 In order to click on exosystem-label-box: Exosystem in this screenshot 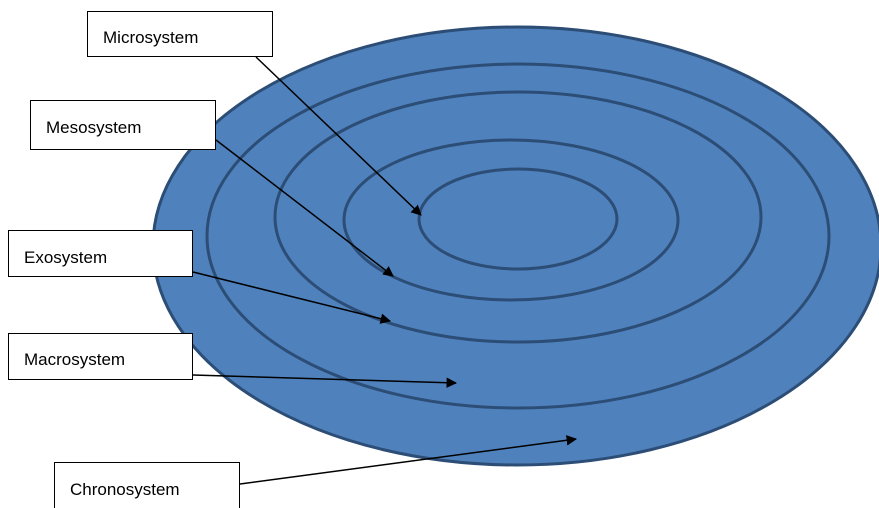, I will do `click(100, 253)`.